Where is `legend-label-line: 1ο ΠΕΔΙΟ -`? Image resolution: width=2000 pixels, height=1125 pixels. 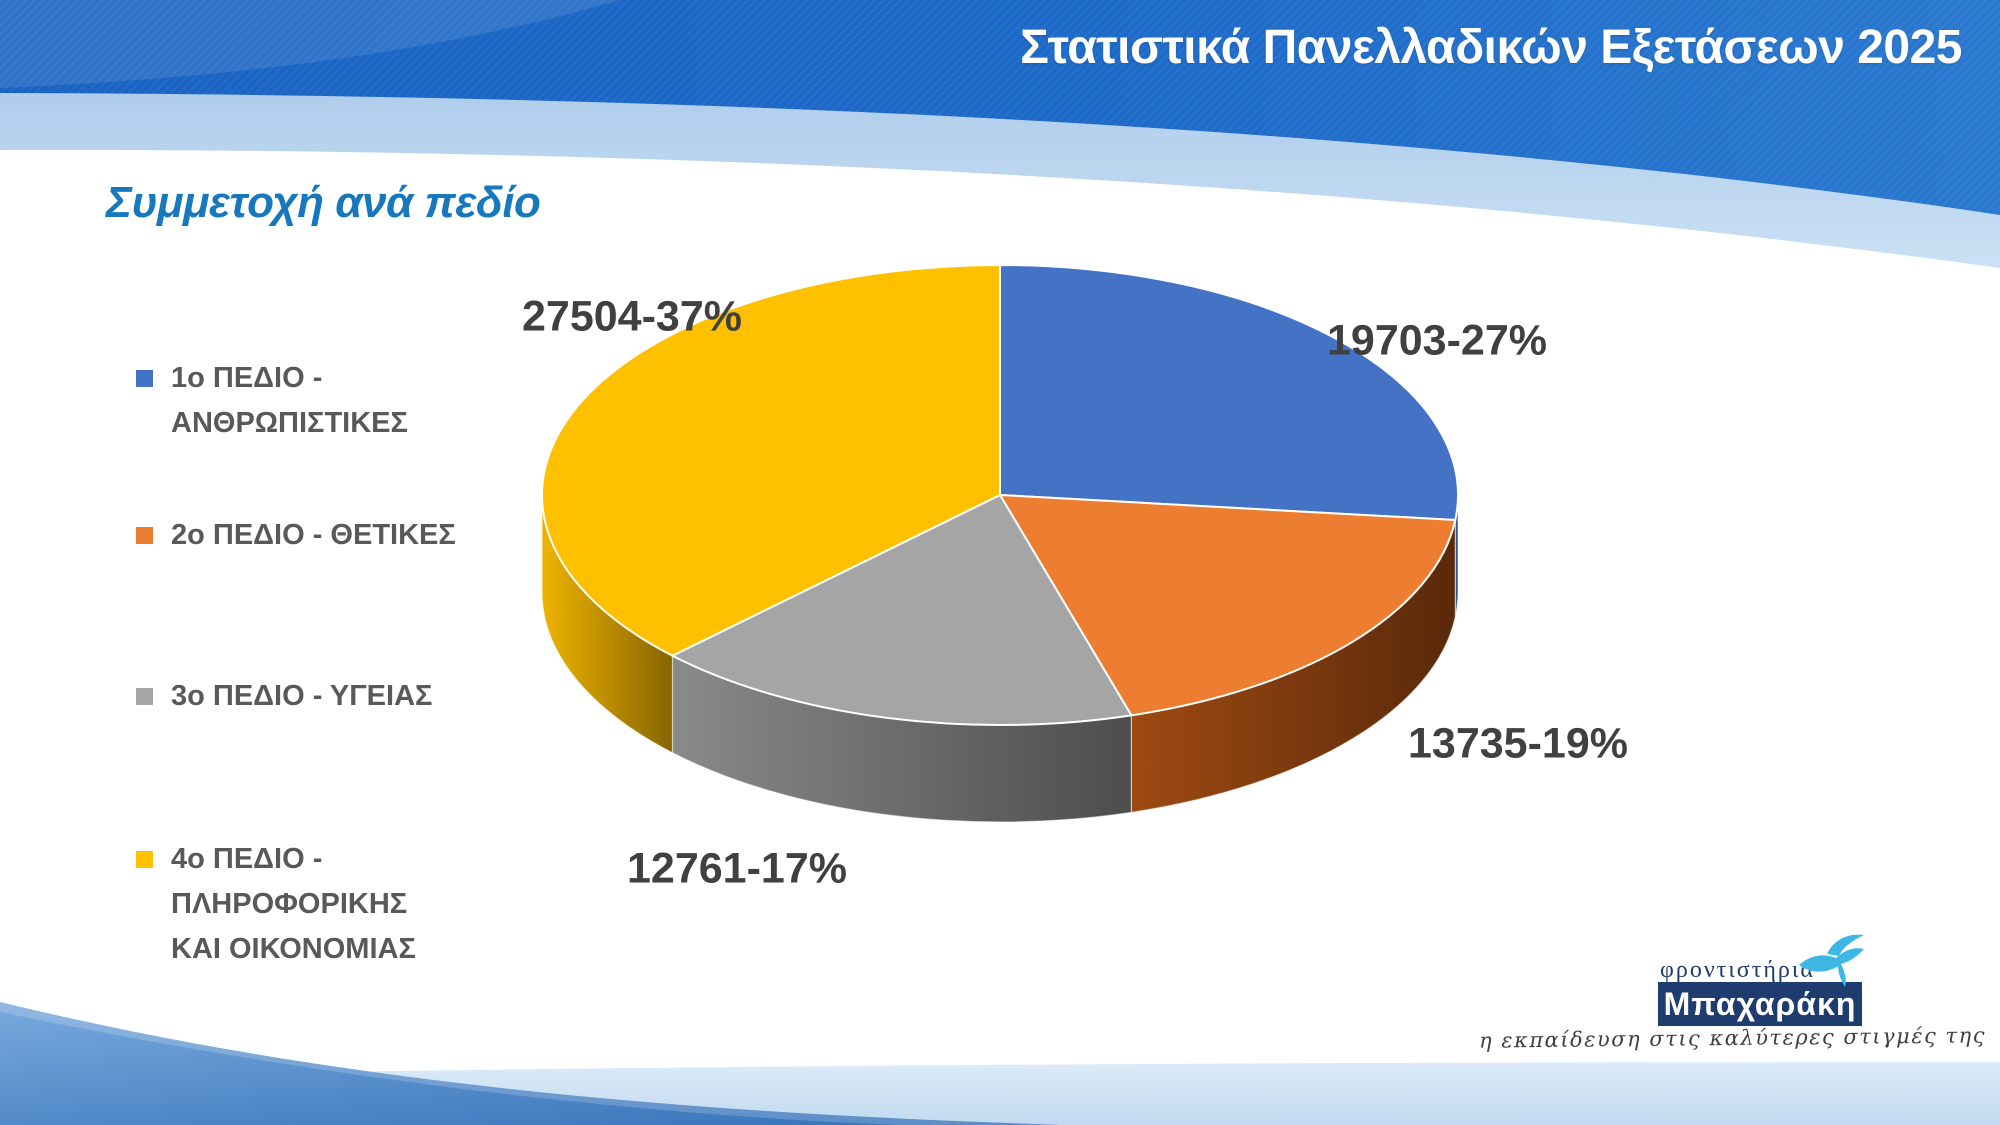 legend-label-line: 1ο ΠΕΔΙΟ - is located at coordinates (247, 378).